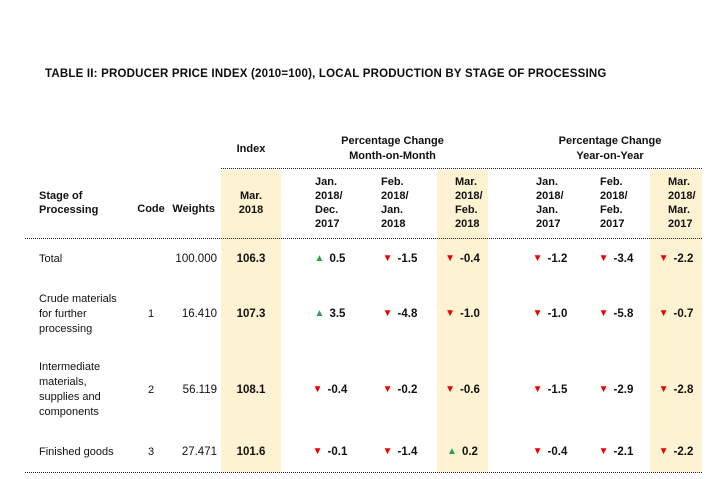 This screenshot has height=479, width=710. Describe the element at coordinates (461, 168) in the screenshot. I see `group-header-divider` at that location.